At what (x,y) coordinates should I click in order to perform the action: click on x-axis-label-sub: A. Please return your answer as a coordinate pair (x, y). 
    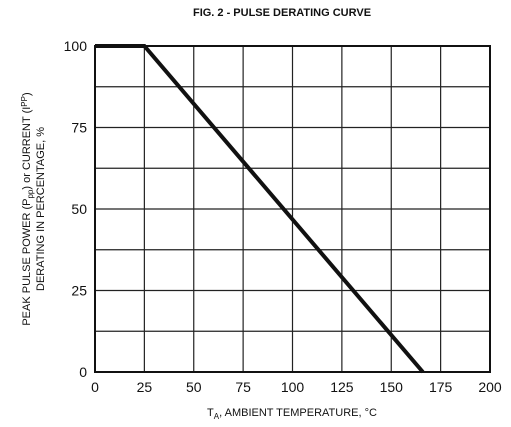
    Looking at the image, I should click on (217, 416).